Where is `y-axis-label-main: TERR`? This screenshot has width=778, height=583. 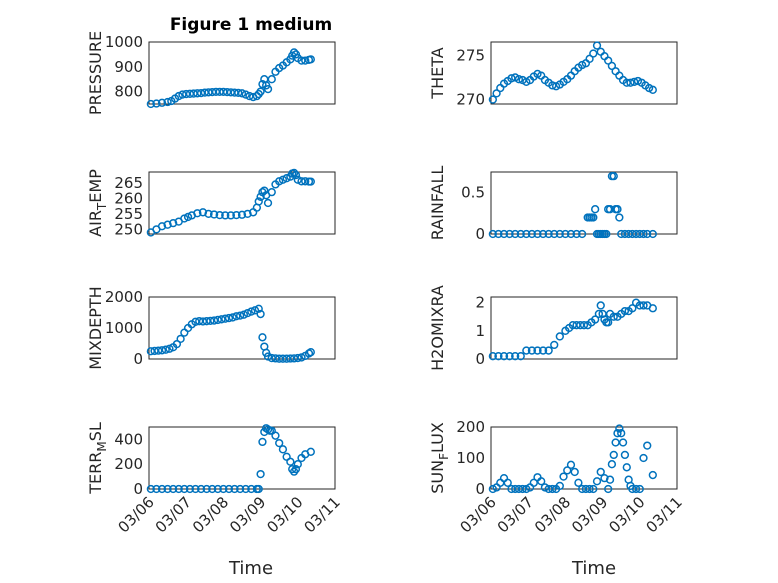 y-axis-label-main: TERR is located at coordinates (95, 473).